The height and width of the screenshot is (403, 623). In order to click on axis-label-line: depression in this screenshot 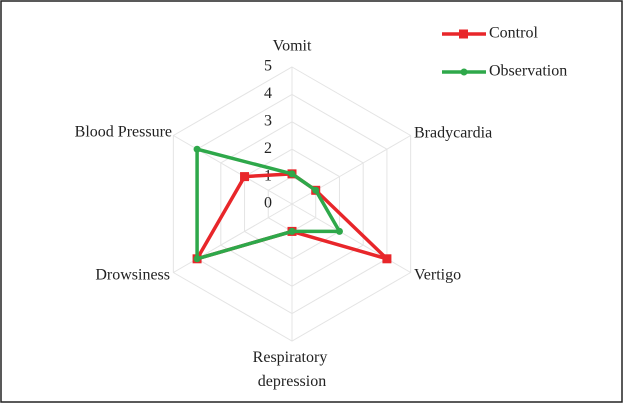, I will do `click(292, 381)`.